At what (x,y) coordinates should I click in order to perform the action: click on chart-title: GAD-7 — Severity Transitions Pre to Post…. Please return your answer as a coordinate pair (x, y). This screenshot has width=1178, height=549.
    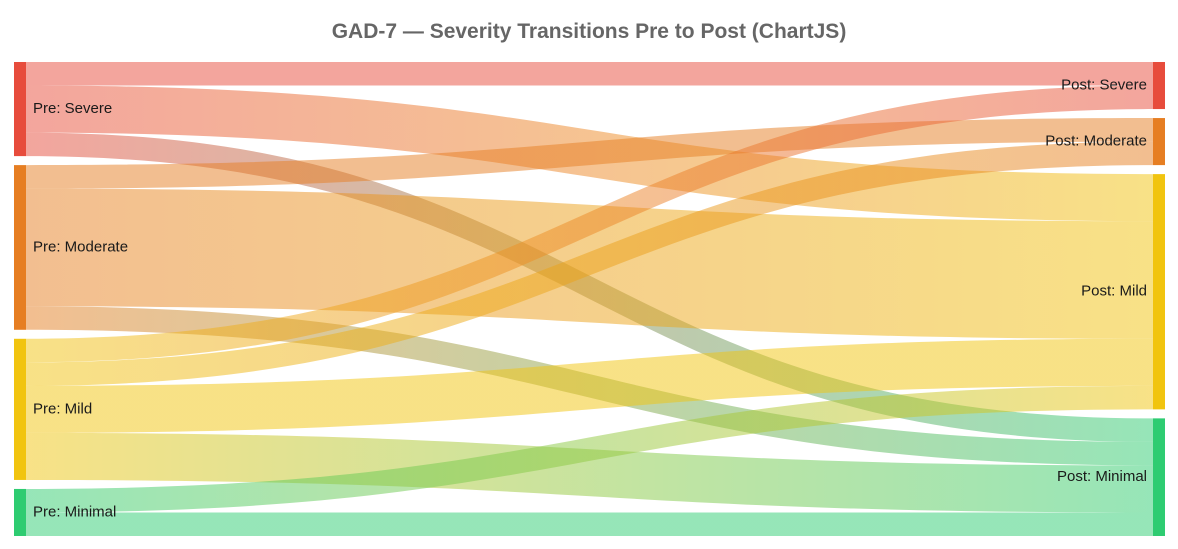
    Looking at the image, I should click on (589, 31).